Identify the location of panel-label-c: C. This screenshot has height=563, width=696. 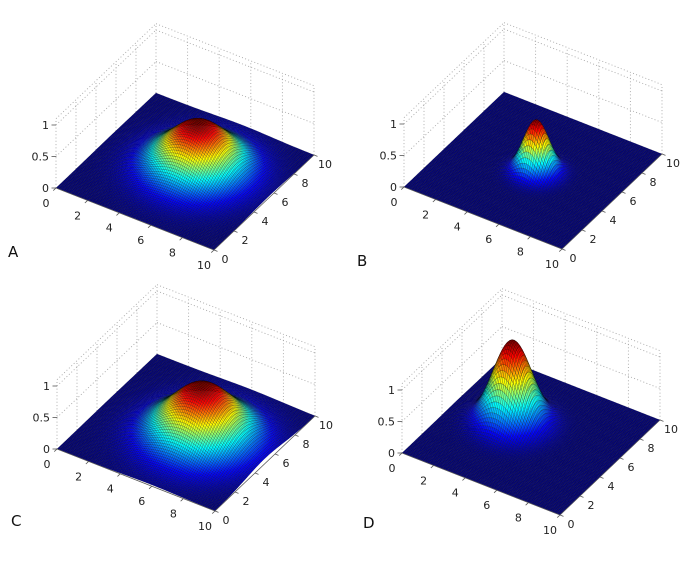
(16, 521).